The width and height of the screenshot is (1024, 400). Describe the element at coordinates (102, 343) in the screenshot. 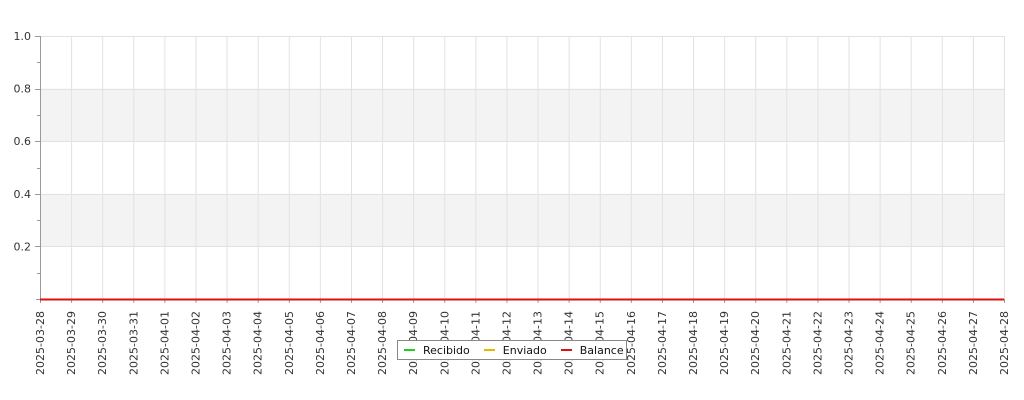

I see `x-tick-label: 2025-03-30` at that location.